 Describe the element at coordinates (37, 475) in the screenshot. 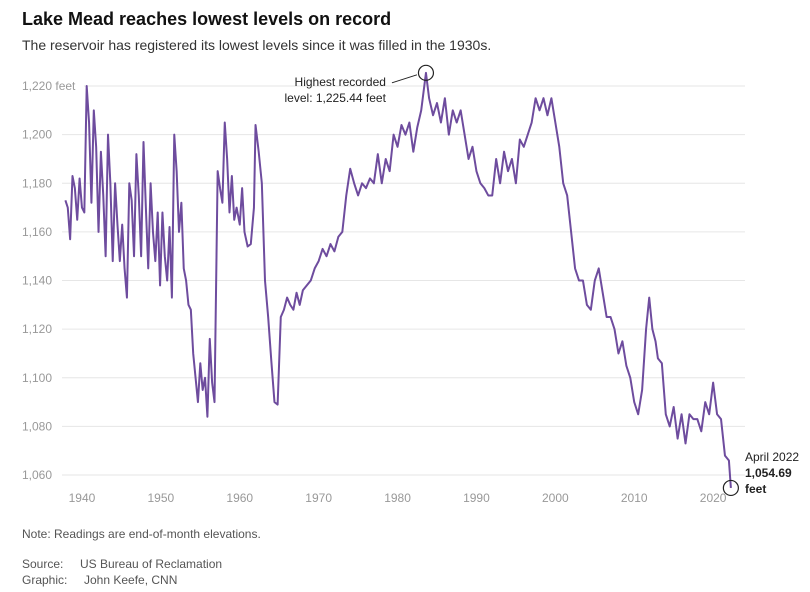

I see `y-tick-label: 1,060` at that location.